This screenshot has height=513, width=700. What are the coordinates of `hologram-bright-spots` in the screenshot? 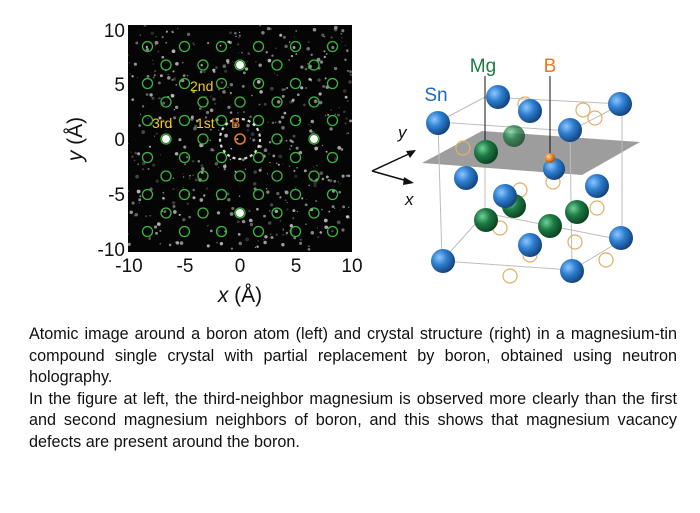 It's located at (240, 139).